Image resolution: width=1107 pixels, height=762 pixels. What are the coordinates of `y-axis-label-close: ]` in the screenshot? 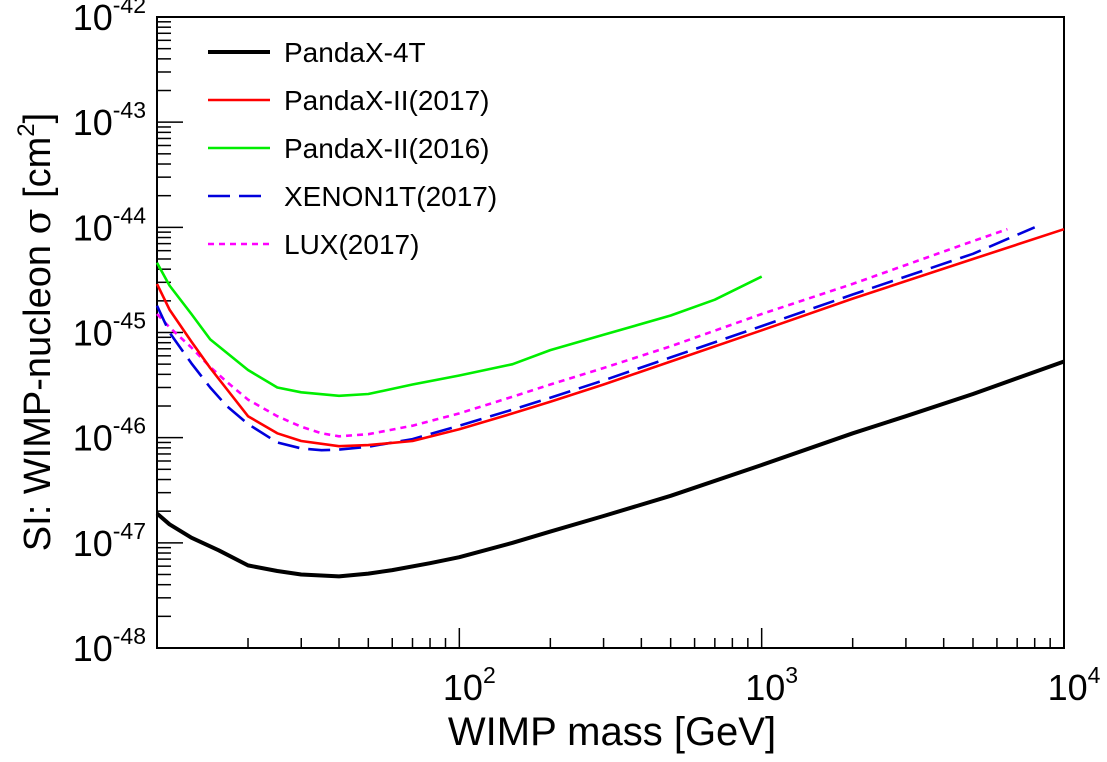 It's located at (38, 118).